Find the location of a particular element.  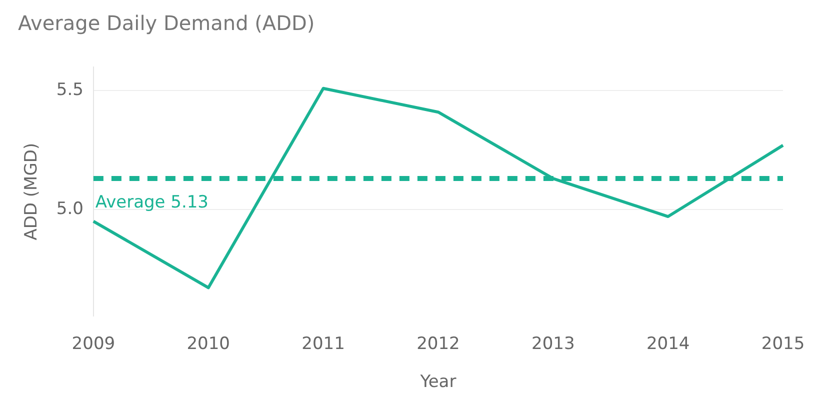

x-tick-label: 2015 is located at coordinates (783, 344).